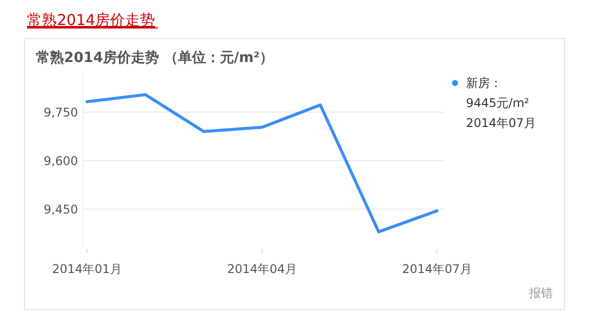 The width and height of the screenshot is (611, 323). I want to click on text: 2014年07月, so click(501, 123).